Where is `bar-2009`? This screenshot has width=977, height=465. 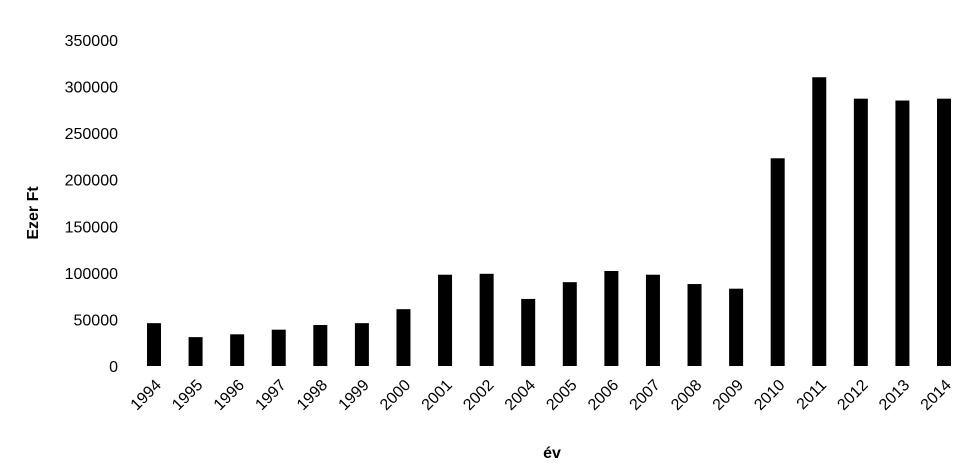 bar-2009 is located at coordinates (736, 327).